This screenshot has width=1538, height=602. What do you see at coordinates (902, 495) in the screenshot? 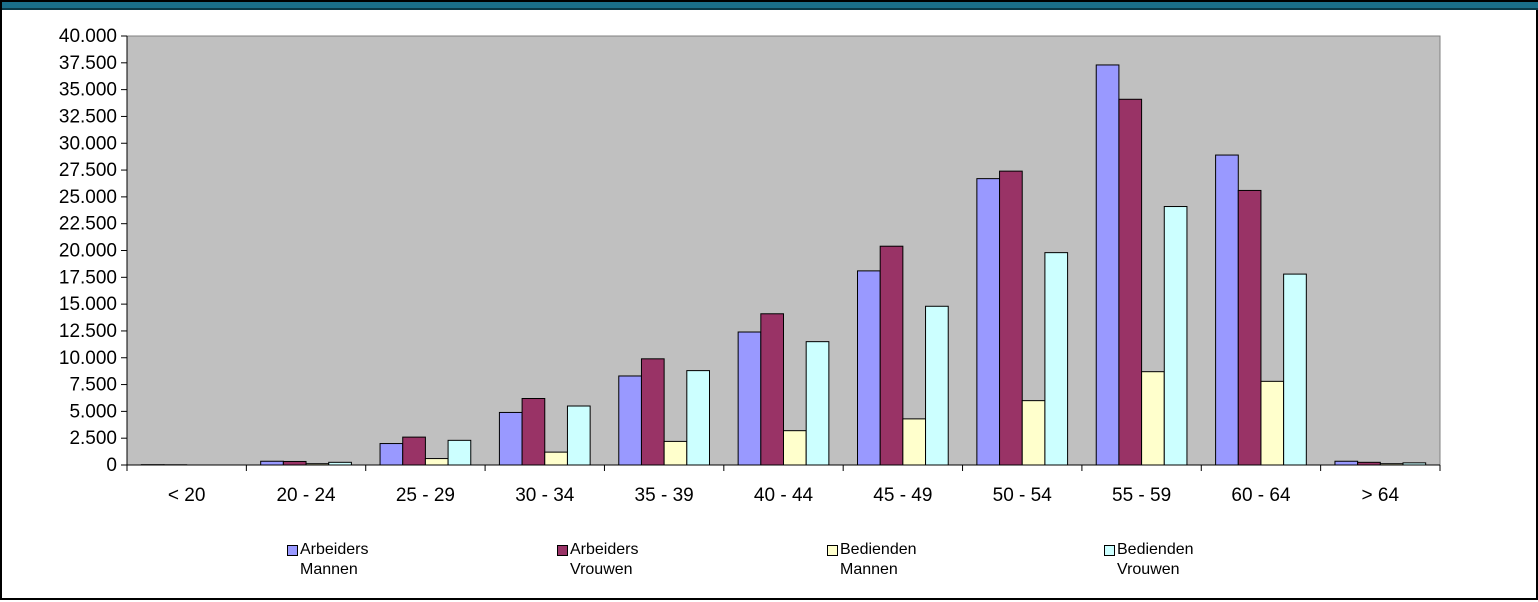
I see `x-tick-label: 45 - 49` at bounding box center [902, 495].